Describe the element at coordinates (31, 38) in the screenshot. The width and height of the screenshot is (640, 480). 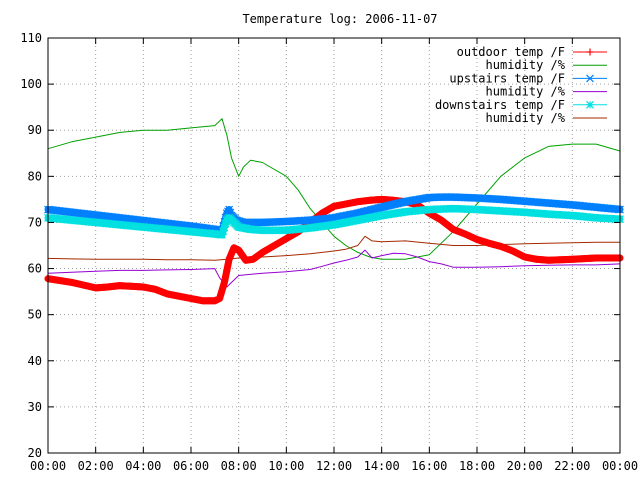
I see `y-tick-label: 110` at that location.